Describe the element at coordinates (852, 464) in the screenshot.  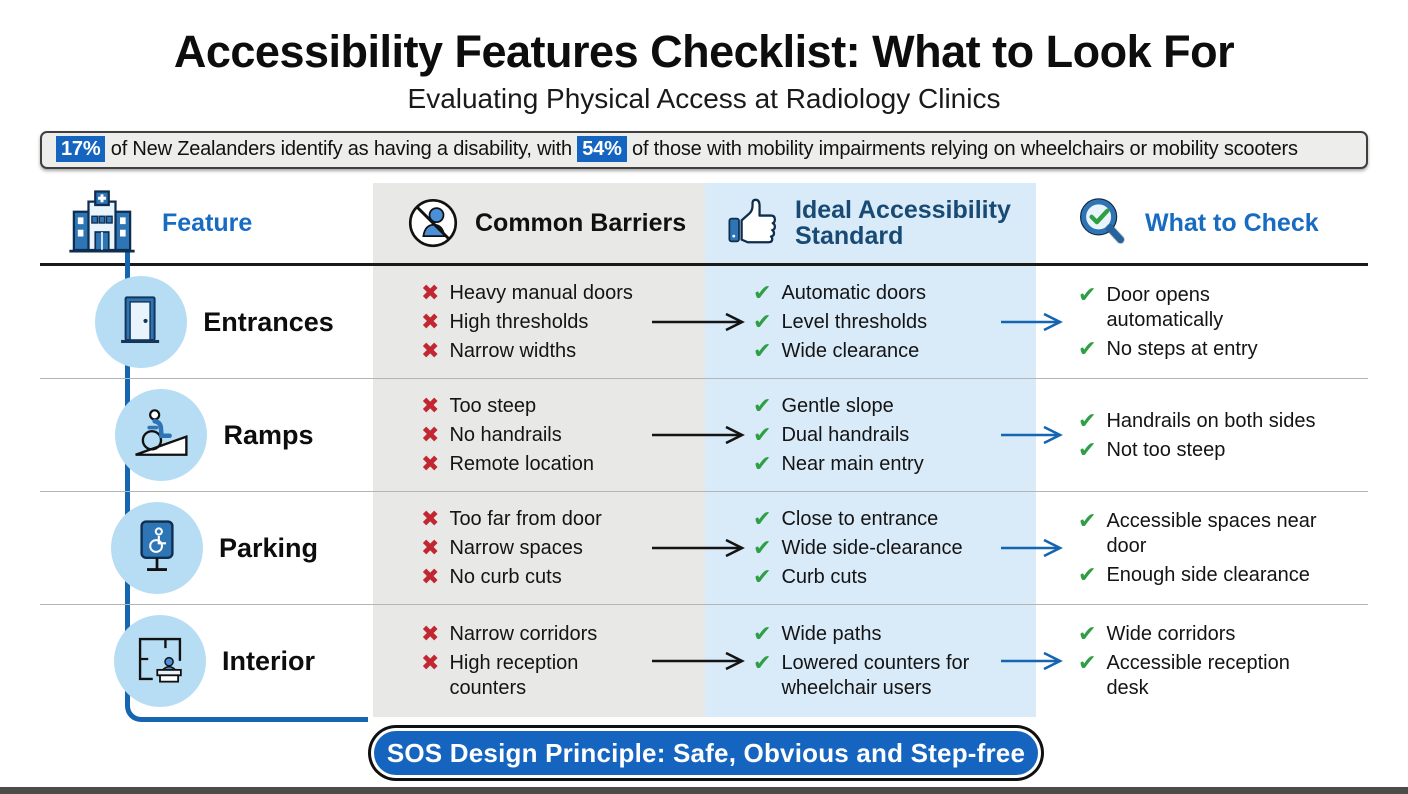
I see `item-label: Near main entry` at that location.